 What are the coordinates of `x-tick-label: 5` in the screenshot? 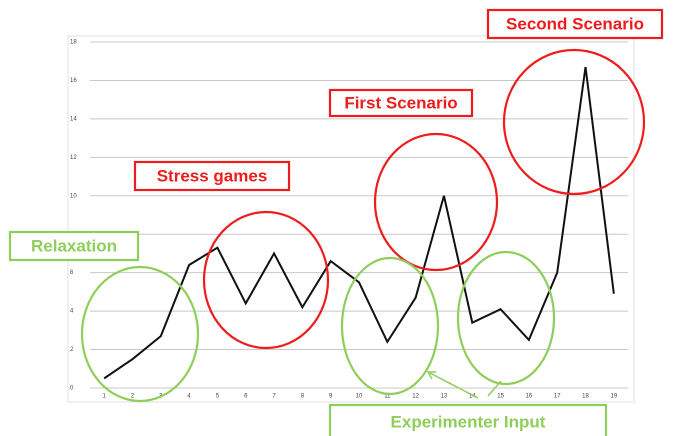 It's located at (218, 397).